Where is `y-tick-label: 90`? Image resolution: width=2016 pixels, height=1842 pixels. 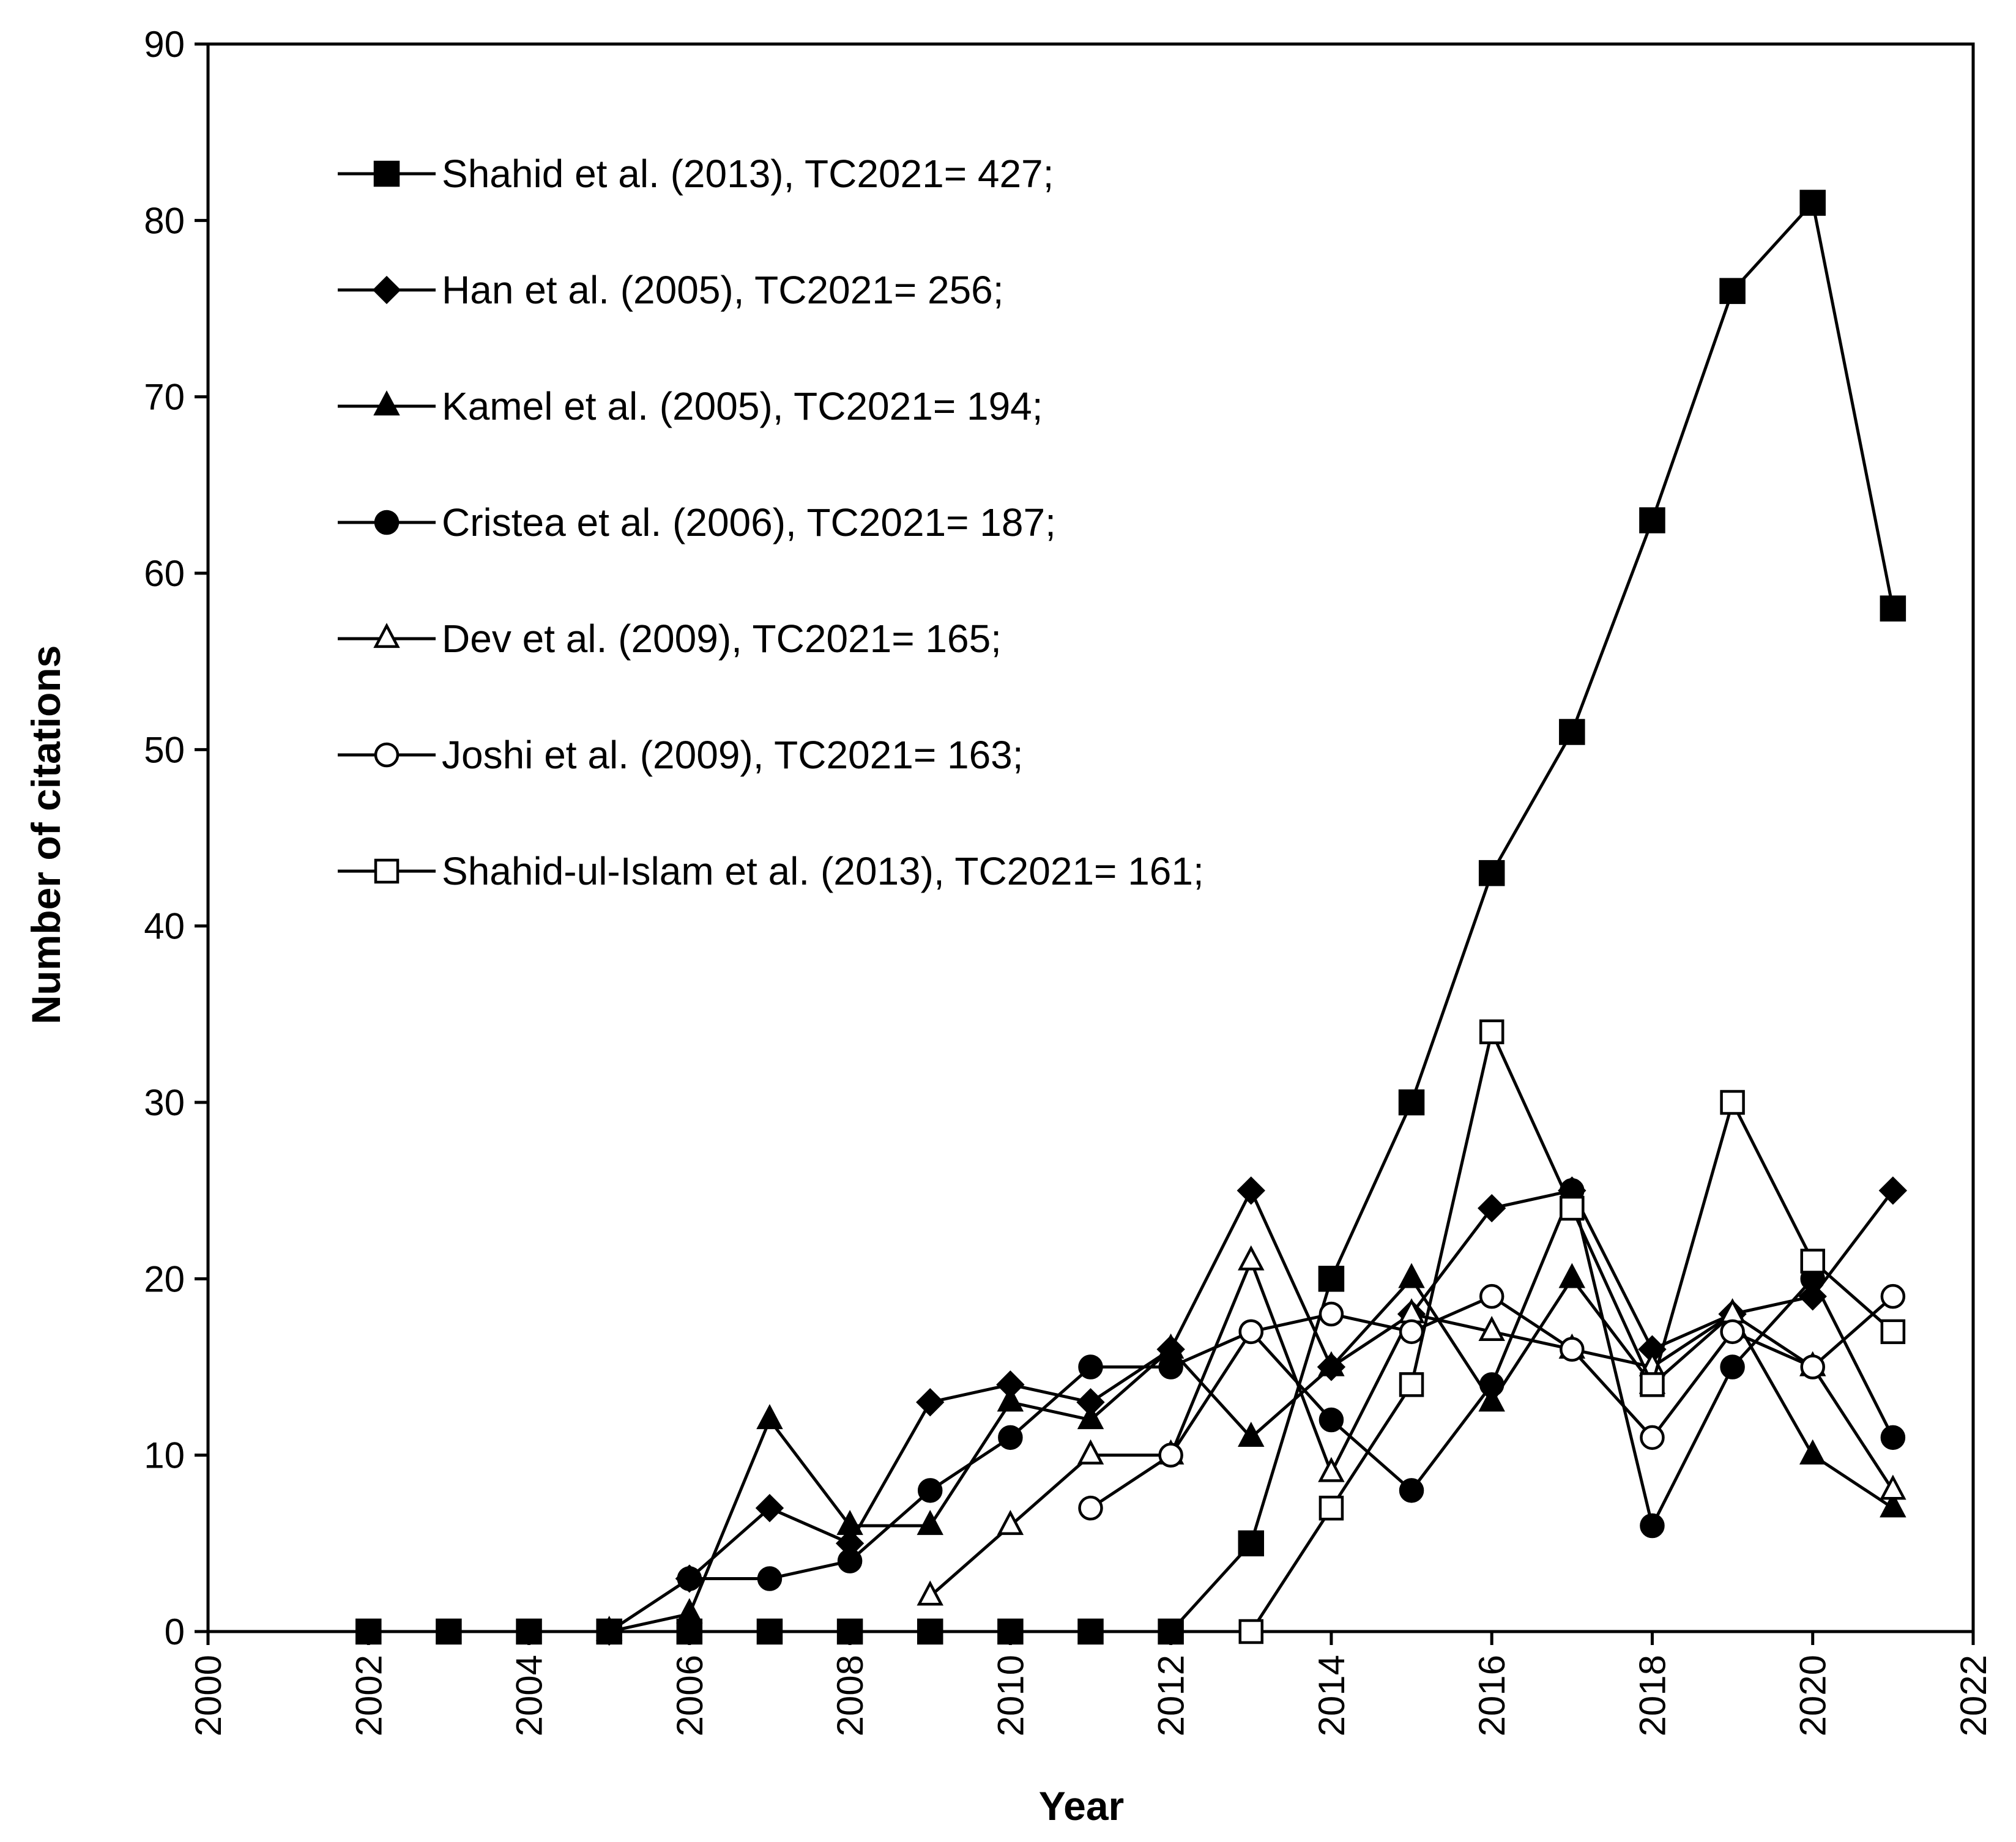 y-tick-label: 90 is located at coordinates (164, 44).